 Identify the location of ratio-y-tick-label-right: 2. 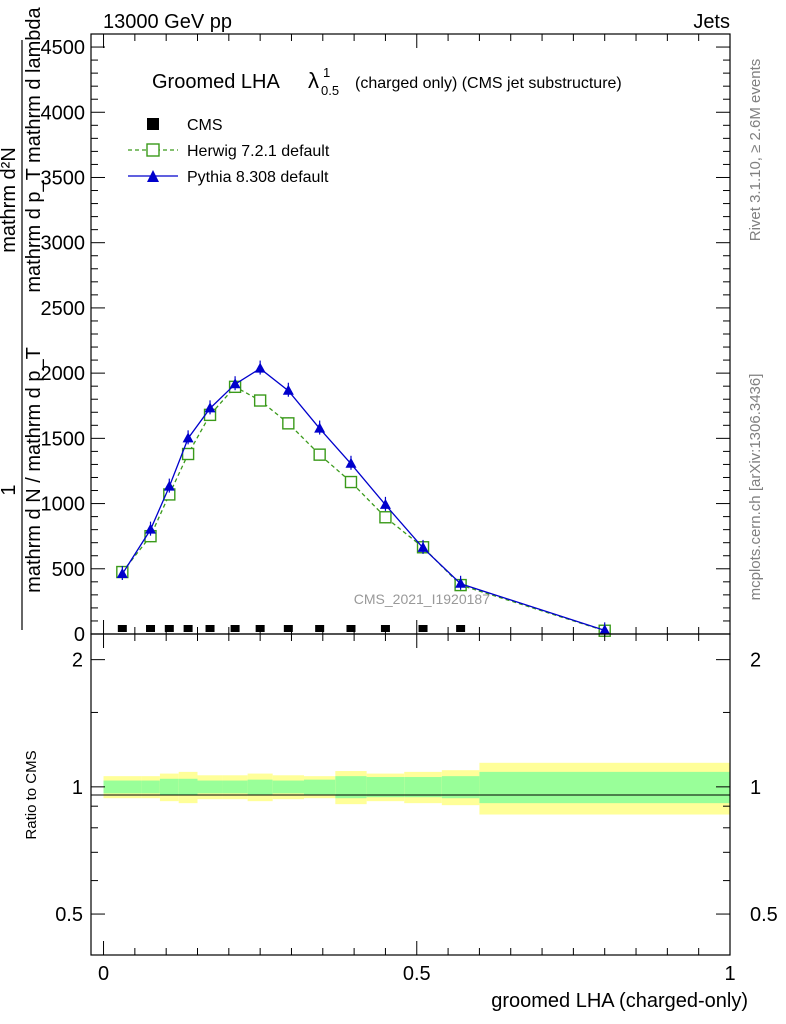
(755, 661).